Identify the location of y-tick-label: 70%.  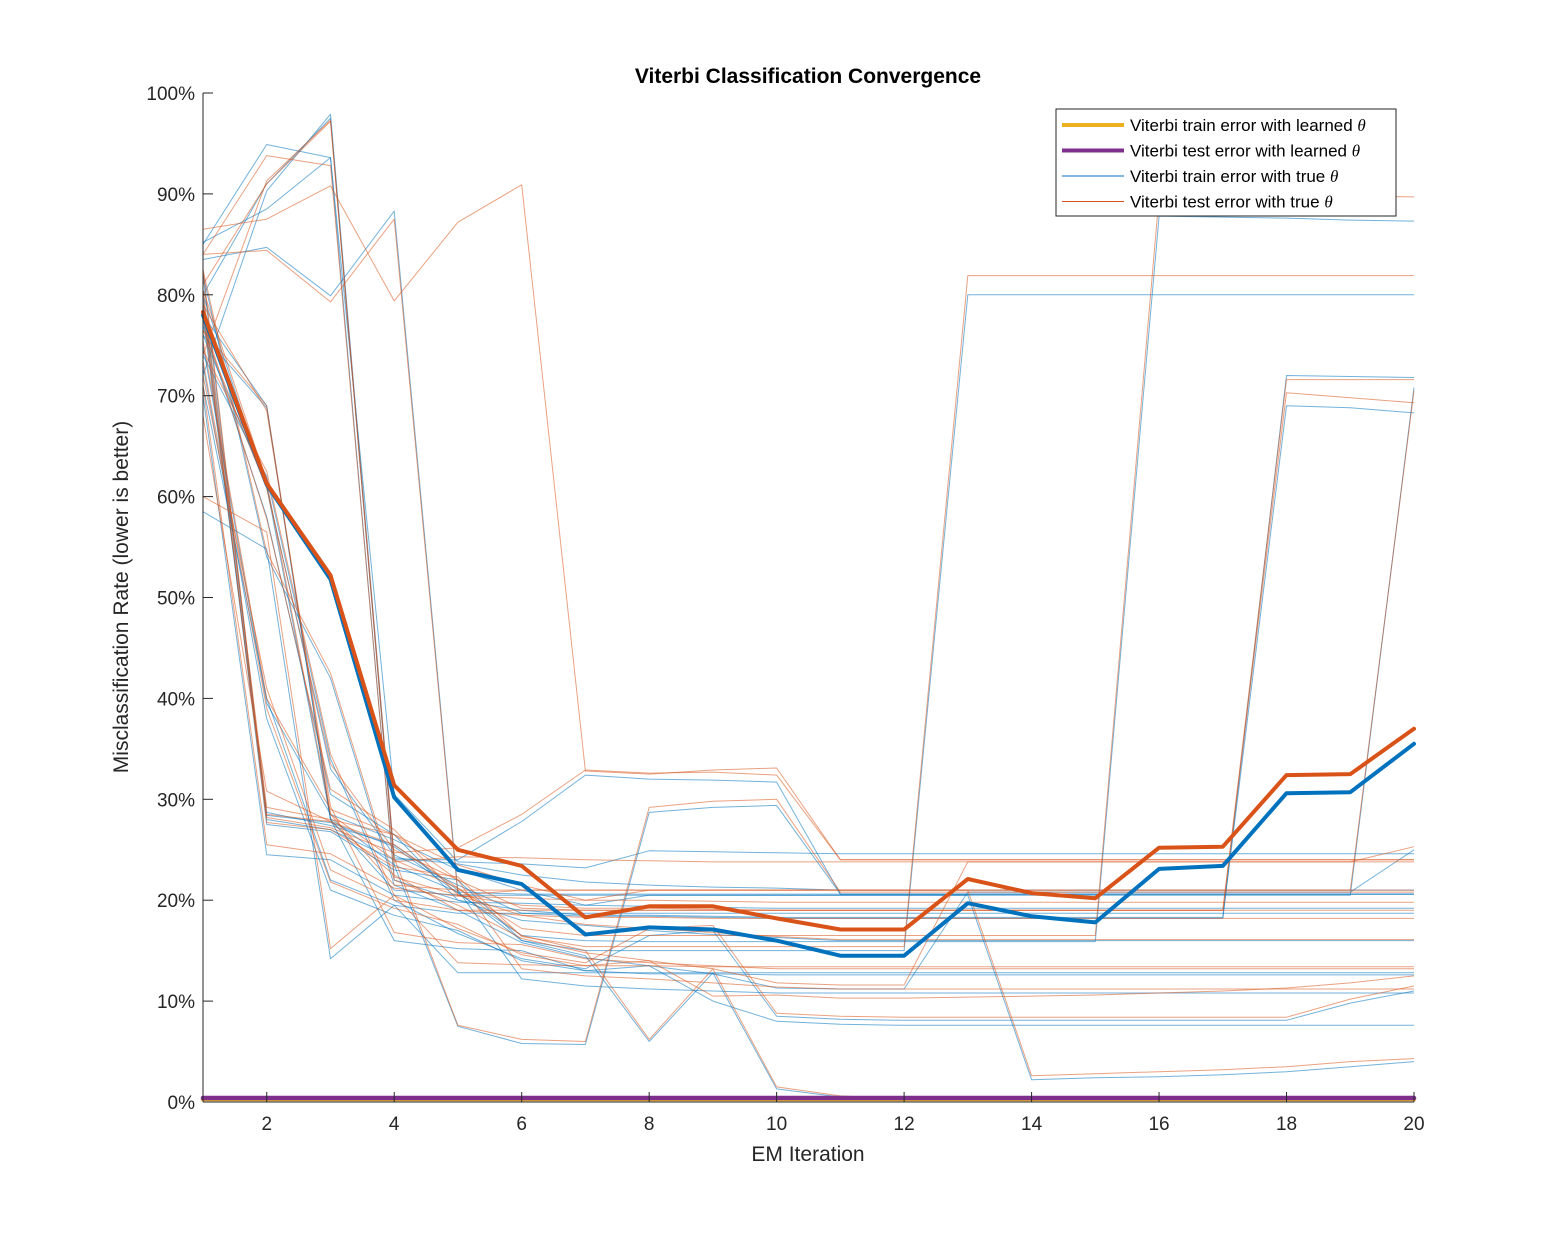
(176, 397).